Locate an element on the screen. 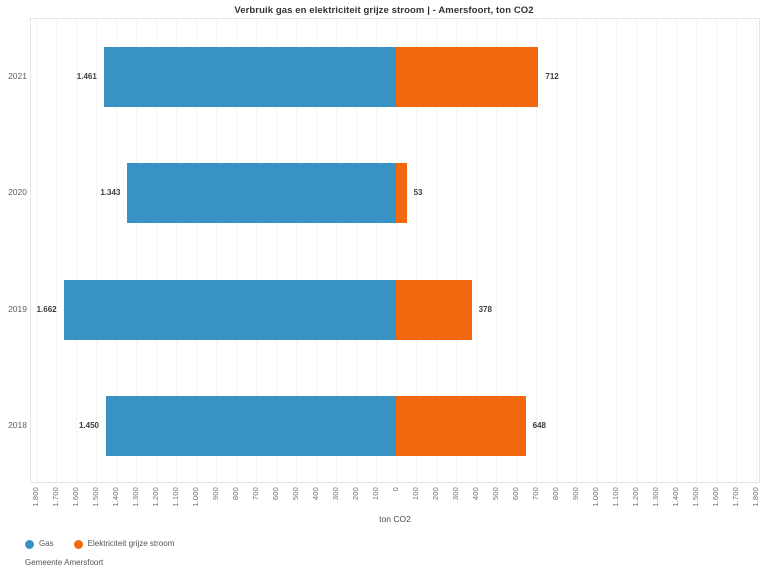 The width and height of the screenshot is (768, 576). y-axis-label-2019: 2019 is located at coordinates (17, 308).